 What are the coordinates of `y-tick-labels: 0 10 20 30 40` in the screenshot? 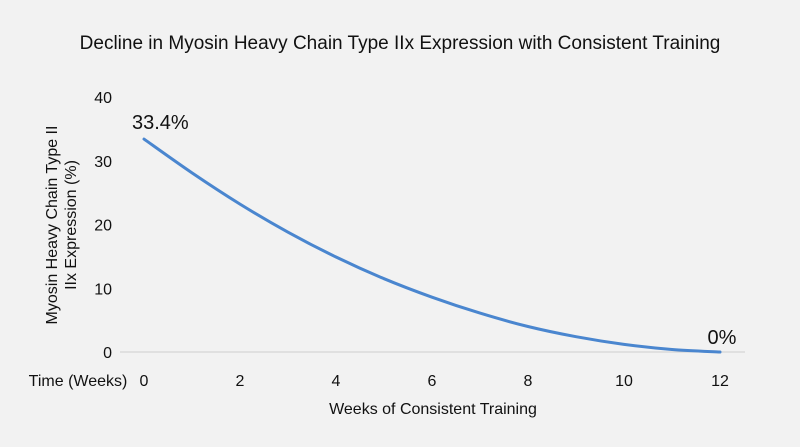 It's located at (103, 226).